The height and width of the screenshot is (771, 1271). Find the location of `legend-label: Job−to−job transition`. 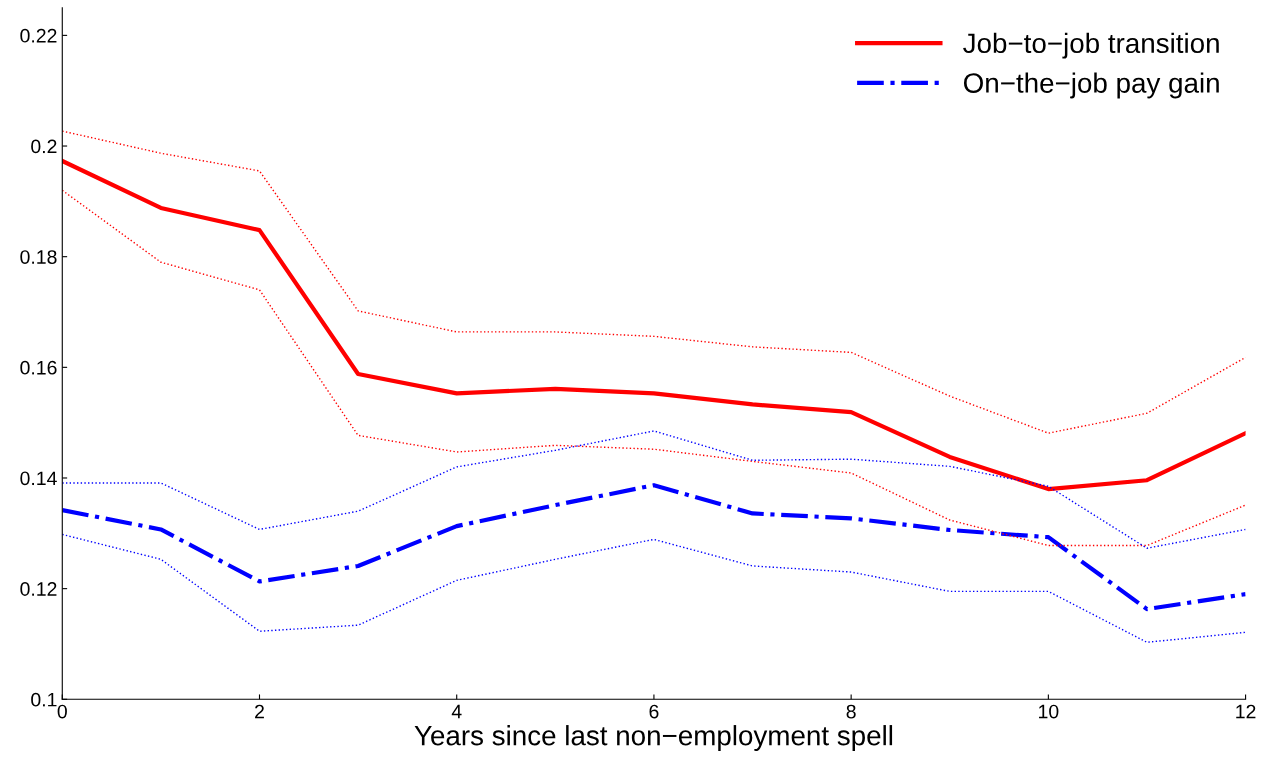

legend-label: Job−to−job transition is located at coordinates (1091, 45).